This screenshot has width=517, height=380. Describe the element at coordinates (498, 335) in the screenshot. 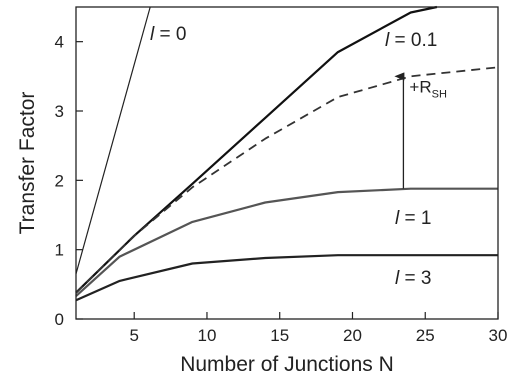

I see `x-tick-label-5: 30` at that location.